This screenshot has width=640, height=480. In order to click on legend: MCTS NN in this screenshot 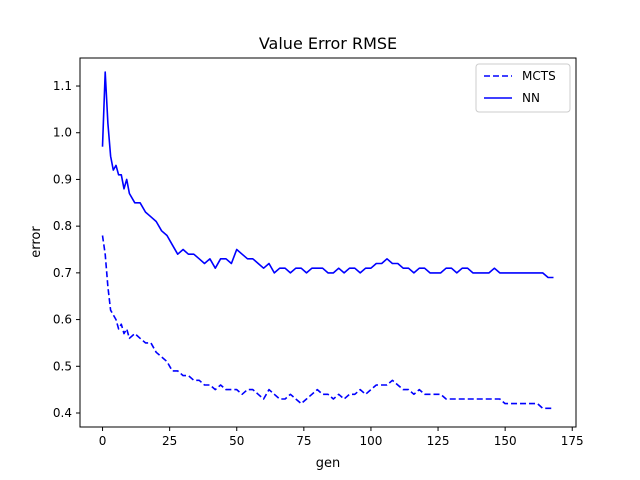, I will do `click(523, 88)`.